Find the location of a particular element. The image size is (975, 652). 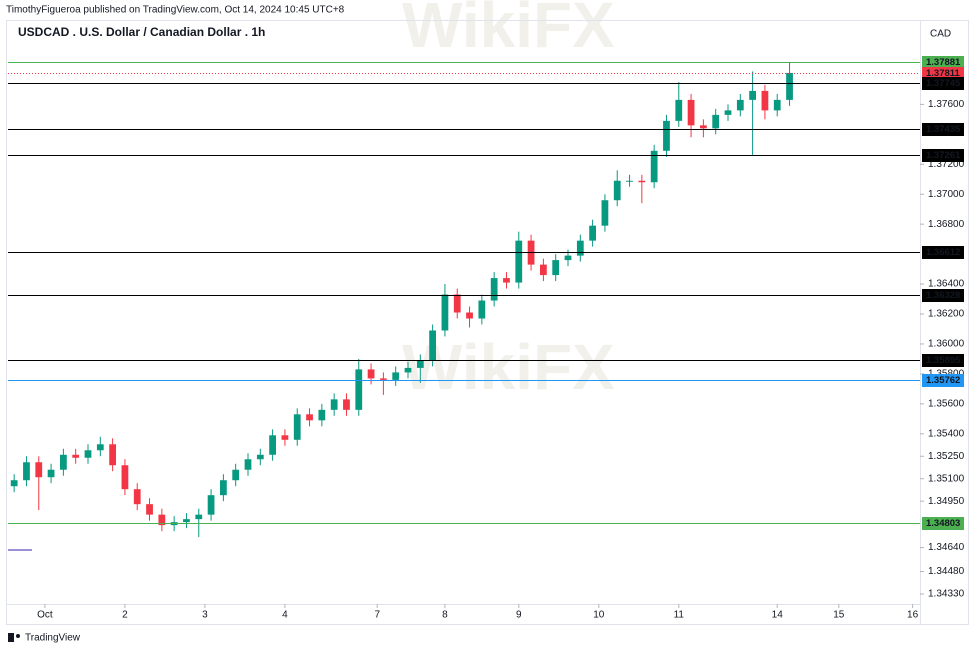

x-tick-label: 11 is located at coordinates (679, 615).